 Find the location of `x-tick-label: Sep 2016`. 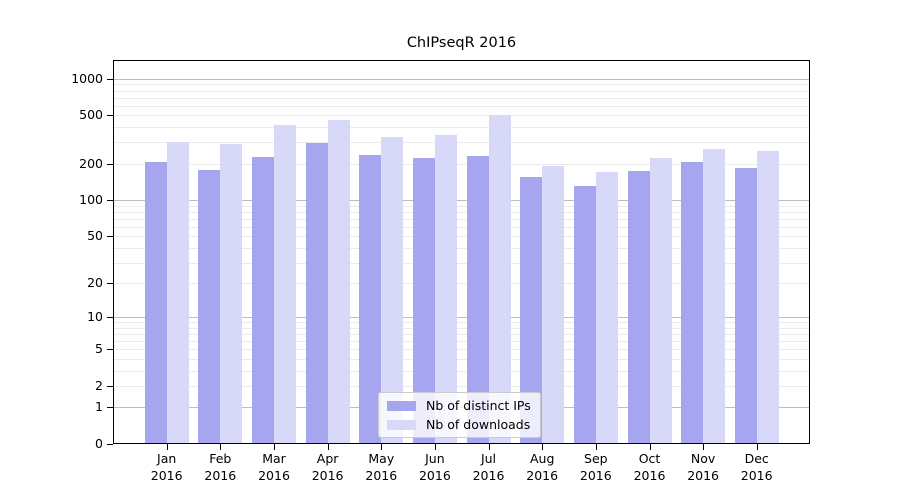

x-tick-label: Sep 2016 is located at coordinates (595, 467).